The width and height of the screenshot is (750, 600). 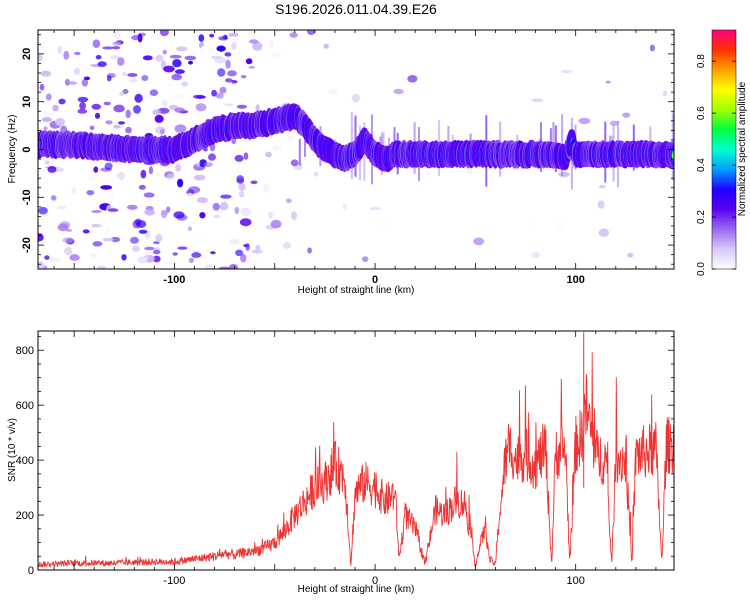 I want to click on spectrogram-x-axis-label: Height of straight line (km), so click(x=356, y=290).